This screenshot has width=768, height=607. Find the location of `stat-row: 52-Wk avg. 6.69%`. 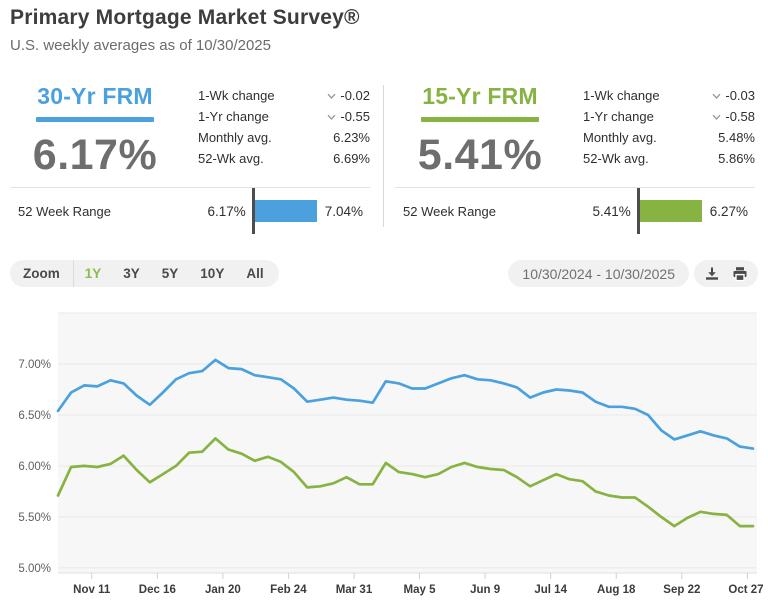

stat-row: 52-Wk avg. 6.69% is located at coordinates (284, 158).